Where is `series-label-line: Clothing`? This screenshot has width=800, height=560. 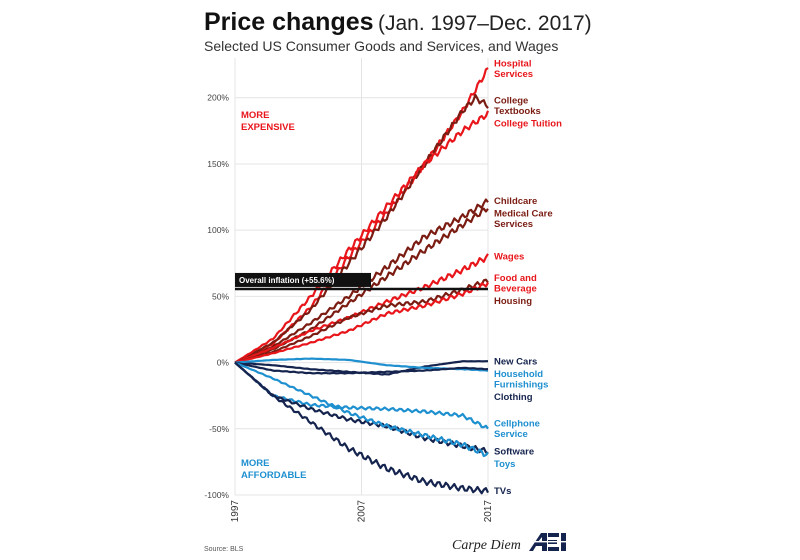
series-label-line: Clothing is located at coordinates (513, 397).